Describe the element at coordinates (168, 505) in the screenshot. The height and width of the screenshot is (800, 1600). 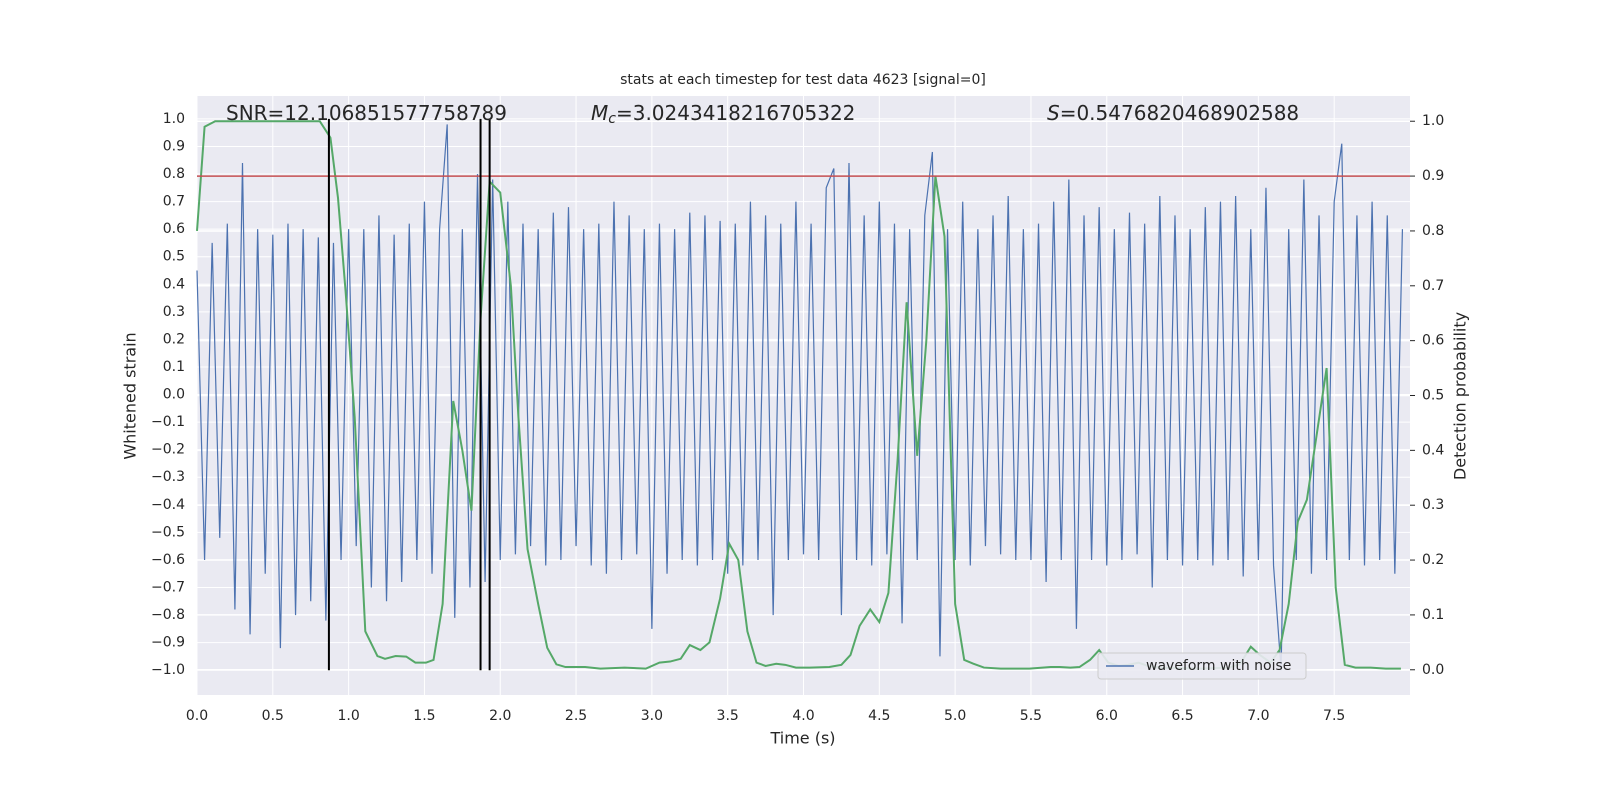
I see `y-tick-label: −0.4` at that location.